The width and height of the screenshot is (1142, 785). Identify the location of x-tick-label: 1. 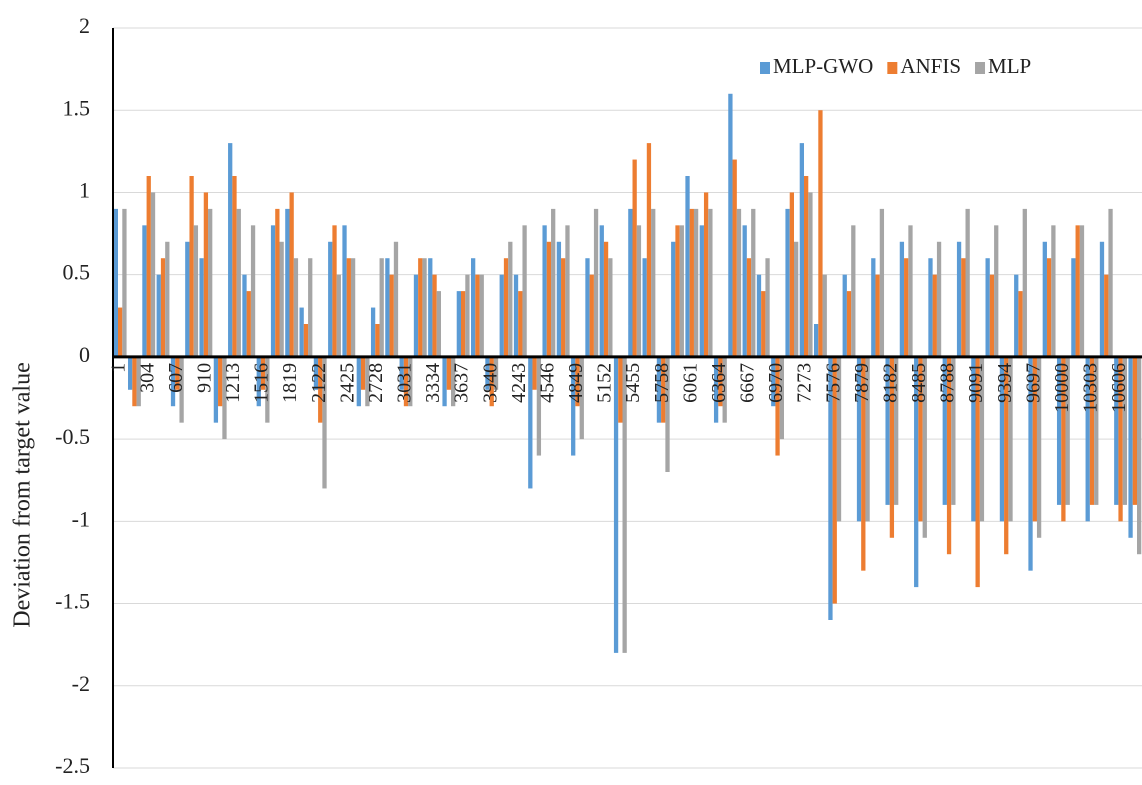
(119, 368).